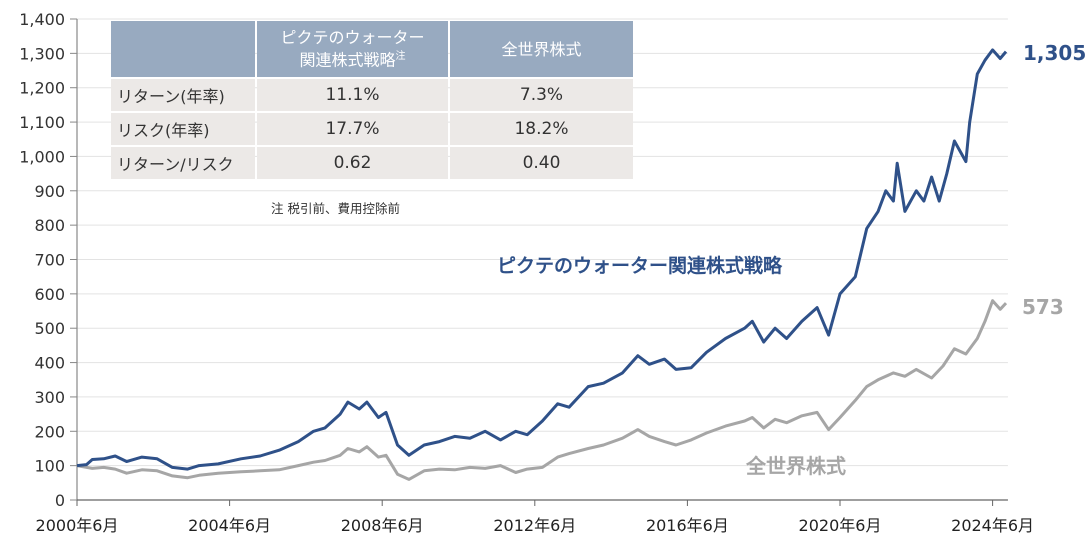  I want to click on table-header-water: ピクテのウォーター 関連株式戦略注, so click(352, 49).